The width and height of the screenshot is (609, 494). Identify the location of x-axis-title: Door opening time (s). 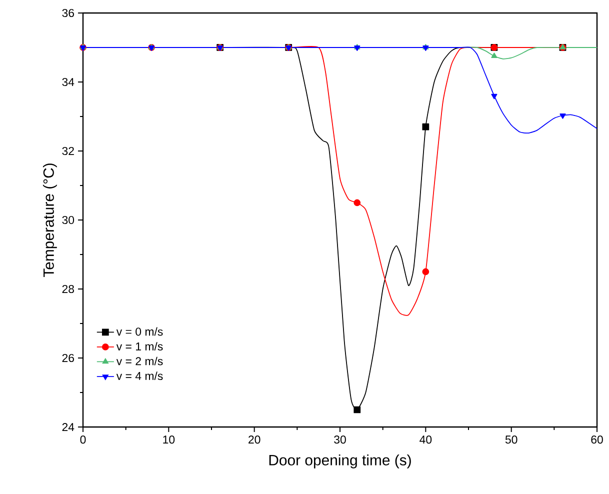
(340, 461).